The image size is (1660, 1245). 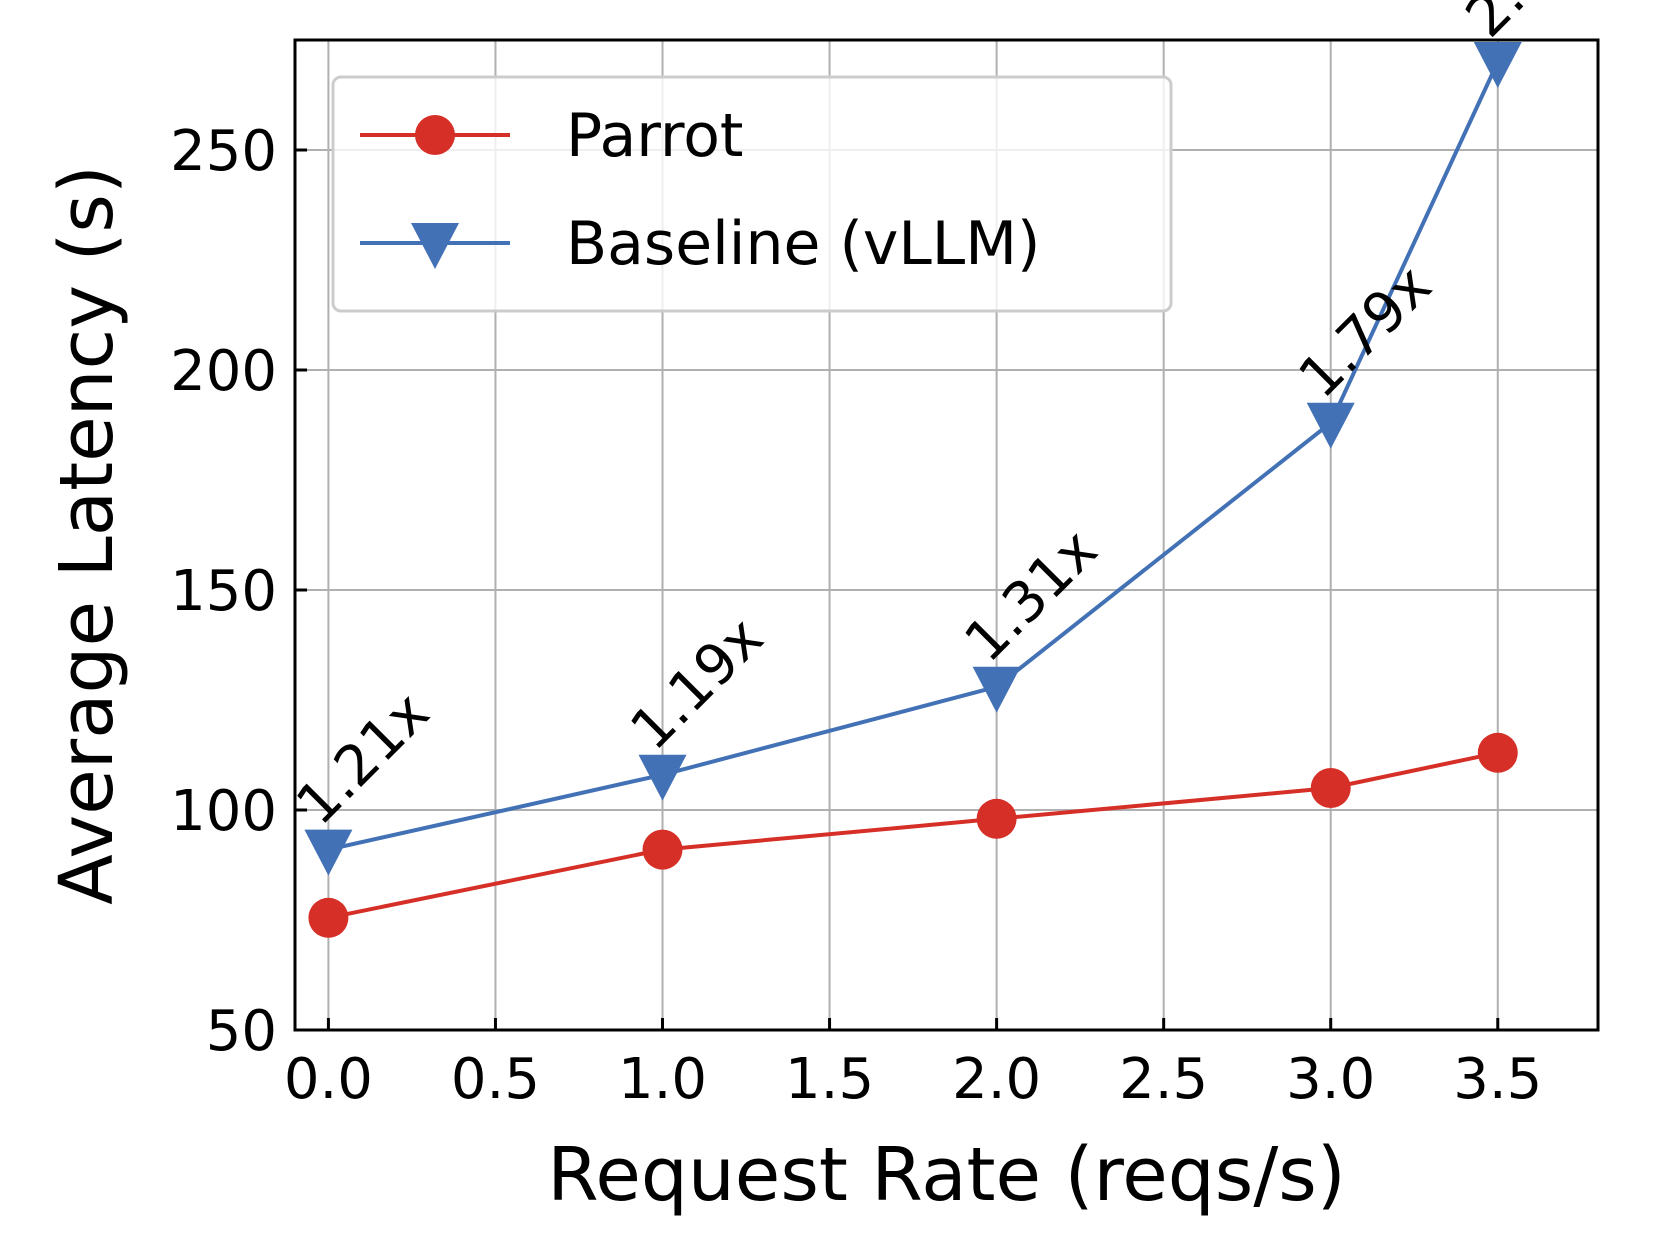 I want to click on y-tick-label: 100, so click(x=223, y=811).